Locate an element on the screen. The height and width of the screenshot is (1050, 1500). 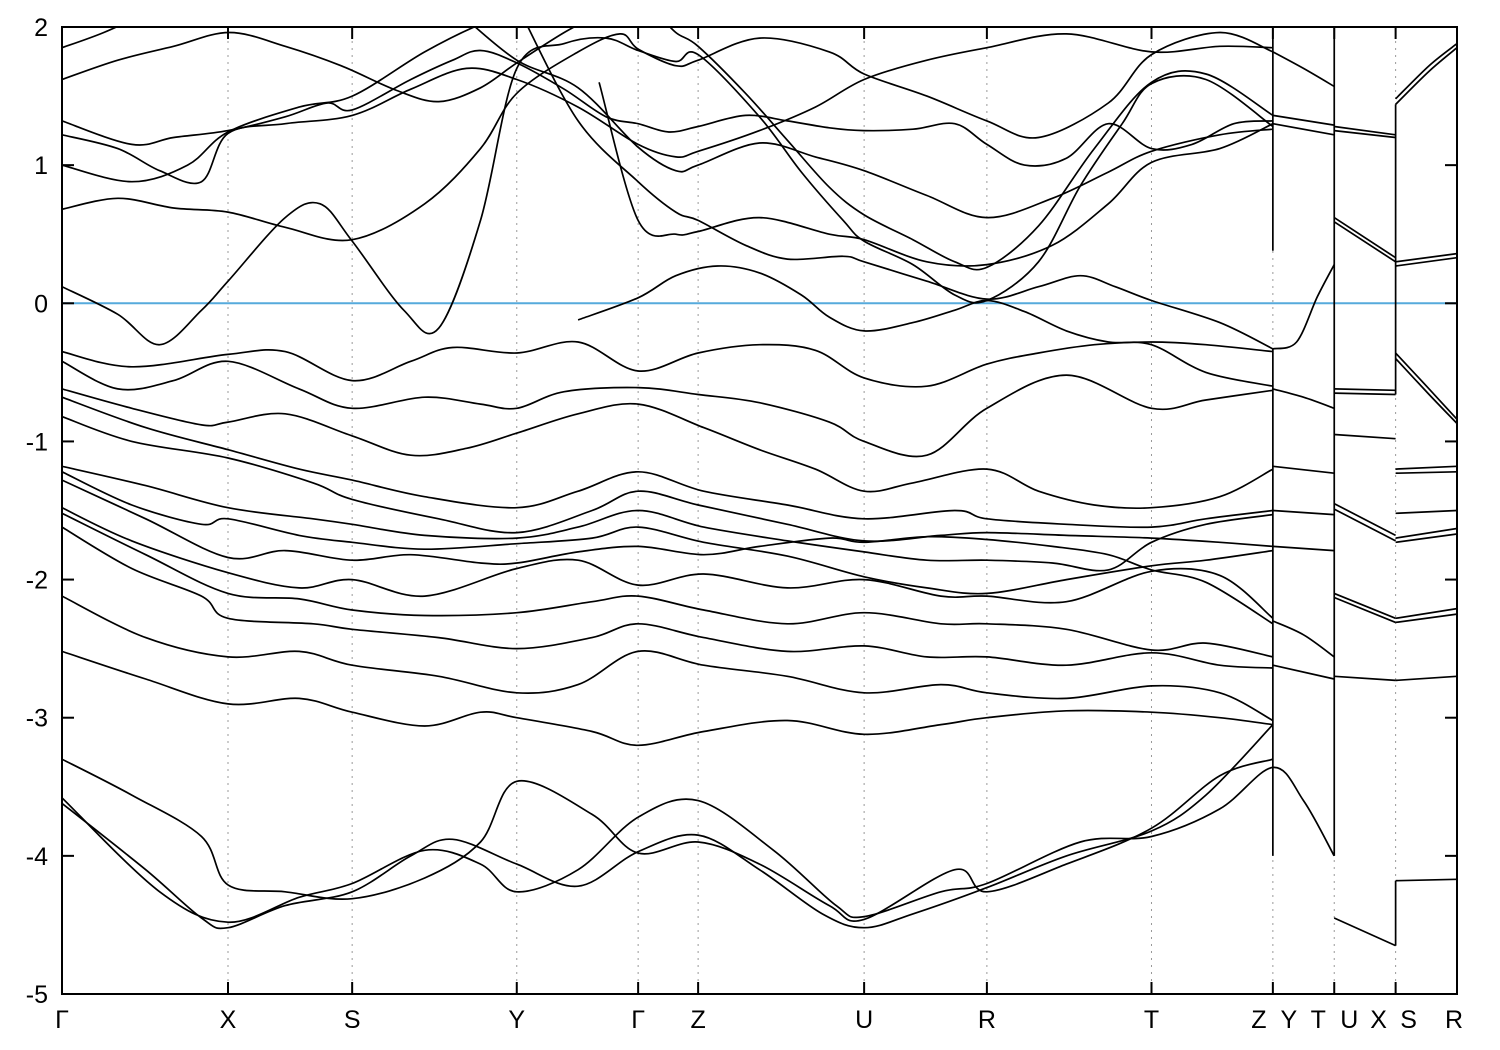
y-tick-label: -1 is located at coordinates (37, 442).